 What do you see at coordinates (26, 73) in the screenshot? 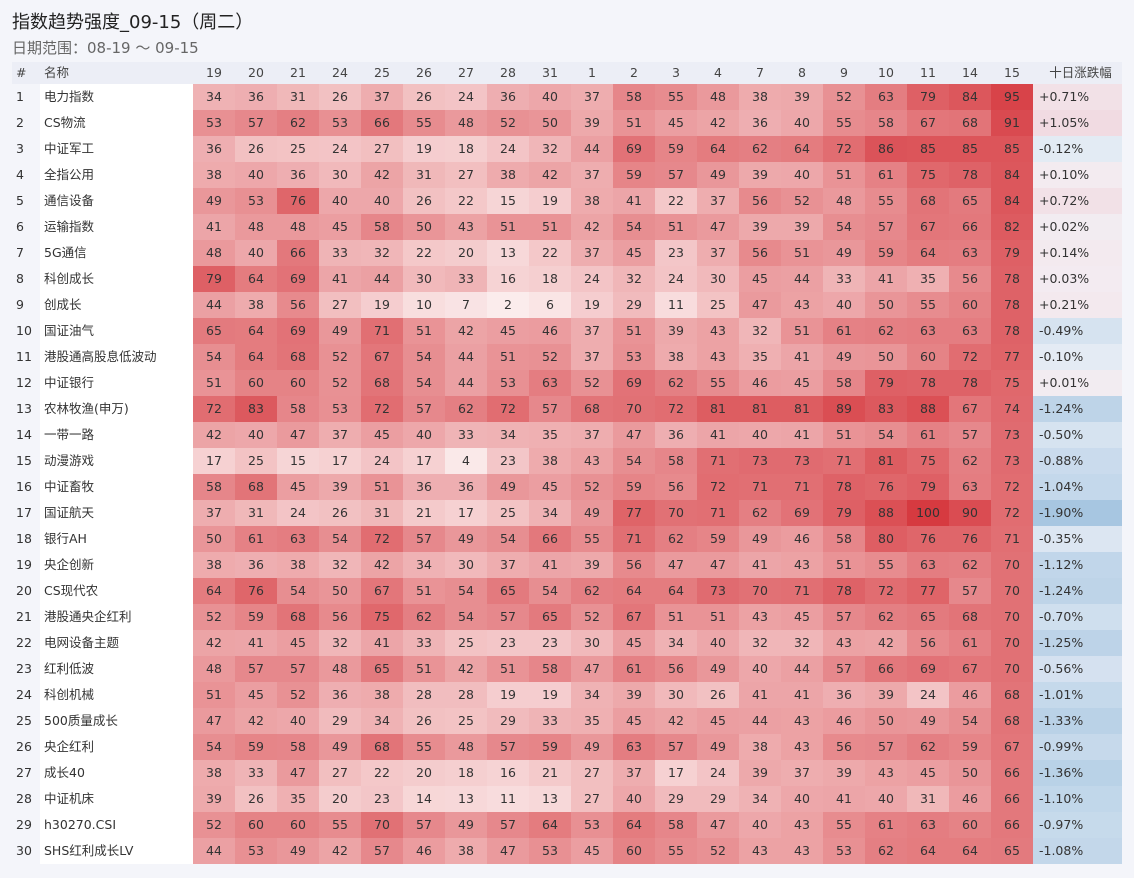
I see `column-header: #` at bounding box center [26, 73].